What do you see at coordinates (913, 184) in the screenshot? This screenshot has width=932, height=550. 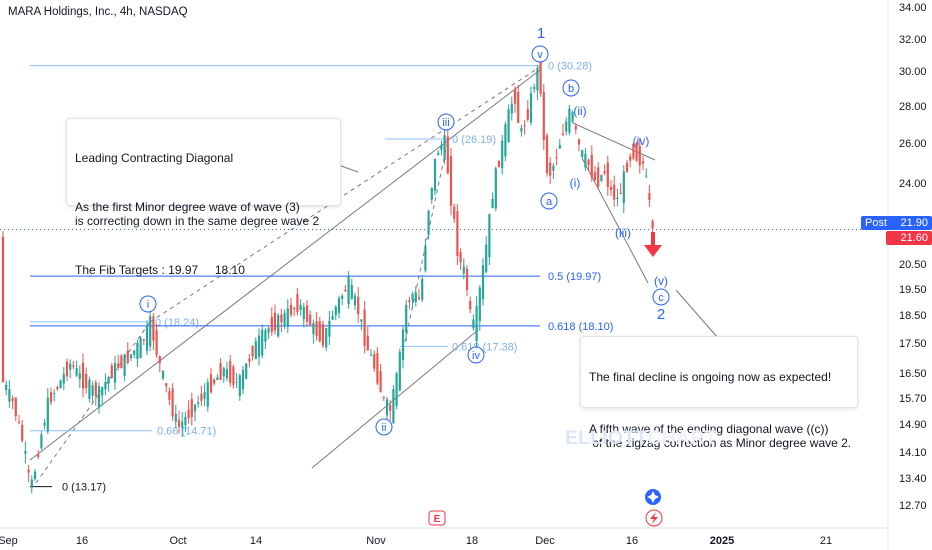 I see `price-tick-label: 24.00` at bounding box center [913, 184].